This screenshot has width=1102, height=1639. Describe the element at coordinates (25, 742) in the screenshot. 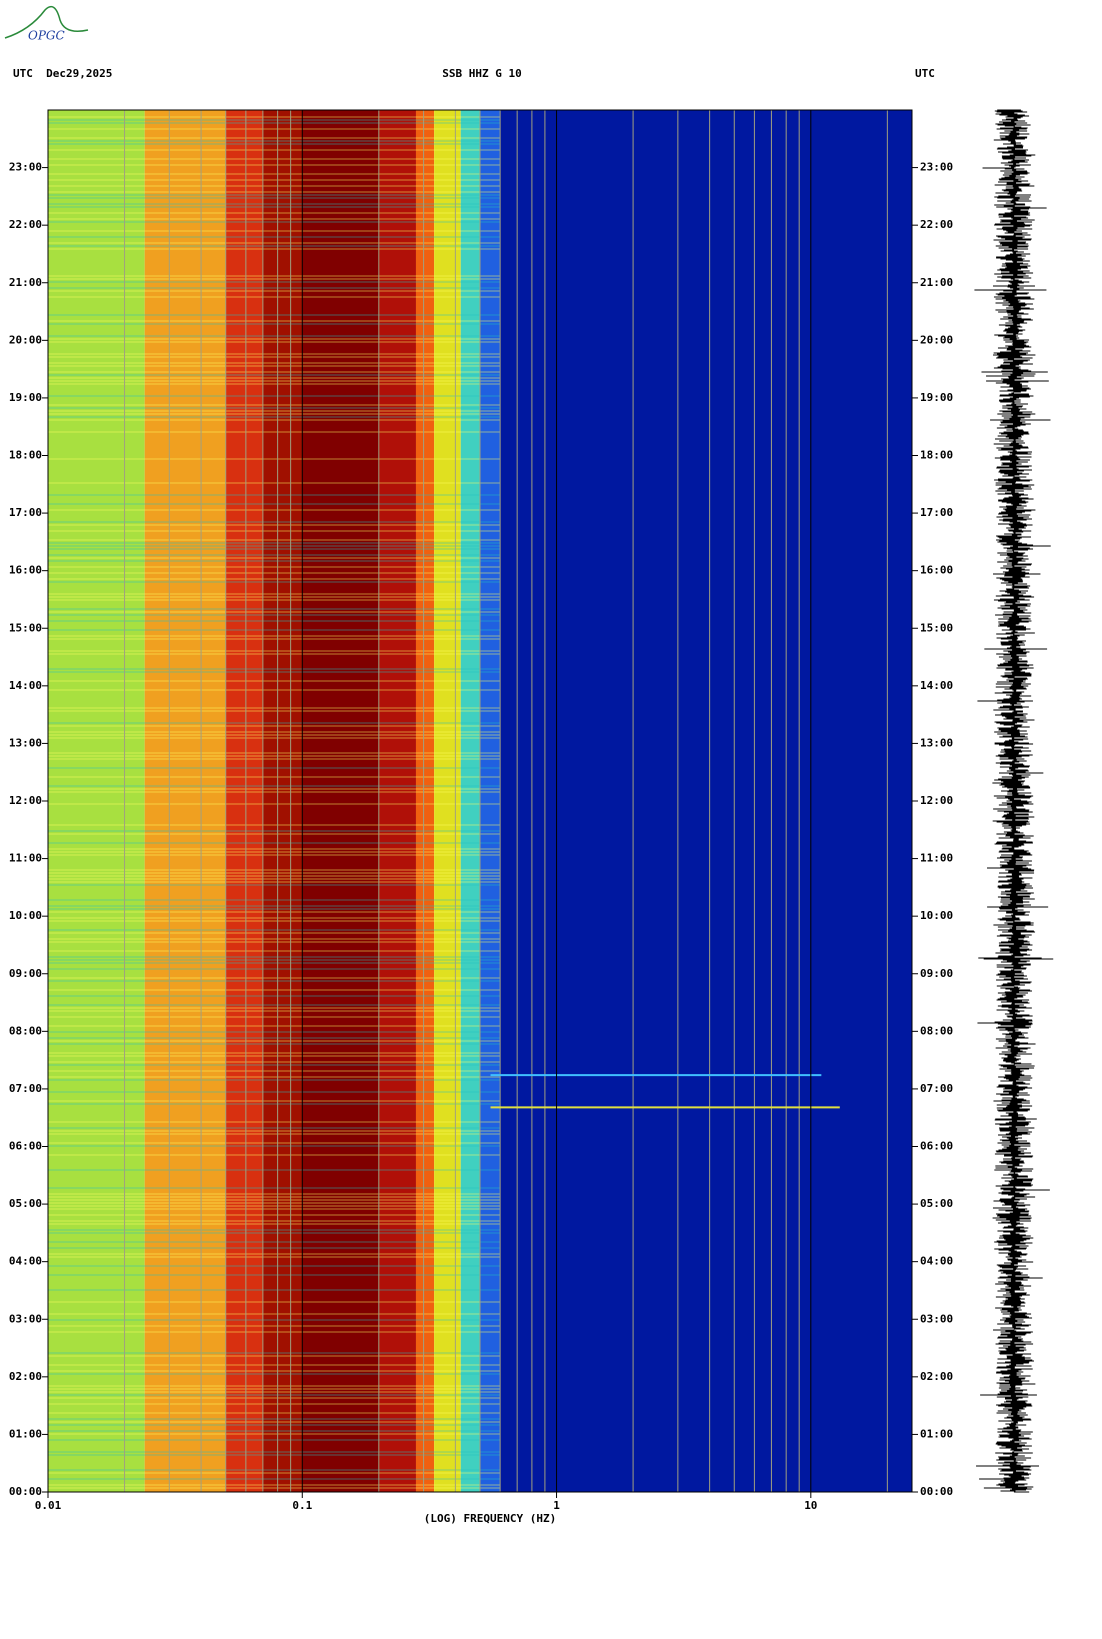

I see `y-tick-label: 13:00` at that location.